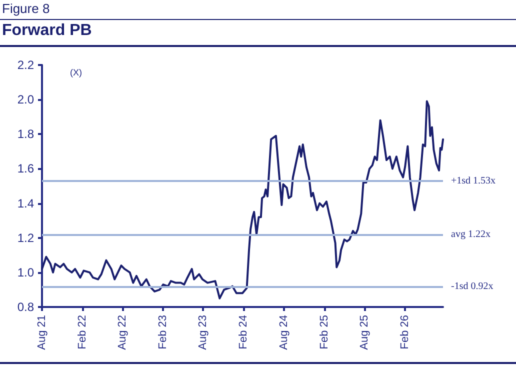  I want to click on x-tick-label: Feb 26, so click(405, 332).